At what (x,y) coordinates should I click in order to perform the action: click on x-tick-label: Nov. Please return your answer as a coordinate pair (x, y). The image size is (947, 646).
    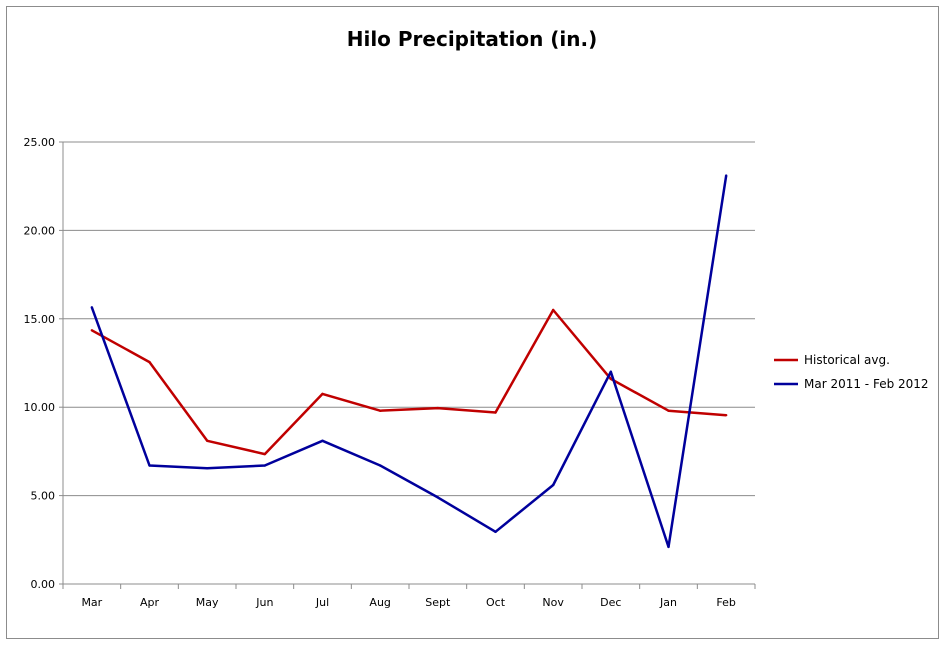
    Looking at the image, I should click on (553, 602).